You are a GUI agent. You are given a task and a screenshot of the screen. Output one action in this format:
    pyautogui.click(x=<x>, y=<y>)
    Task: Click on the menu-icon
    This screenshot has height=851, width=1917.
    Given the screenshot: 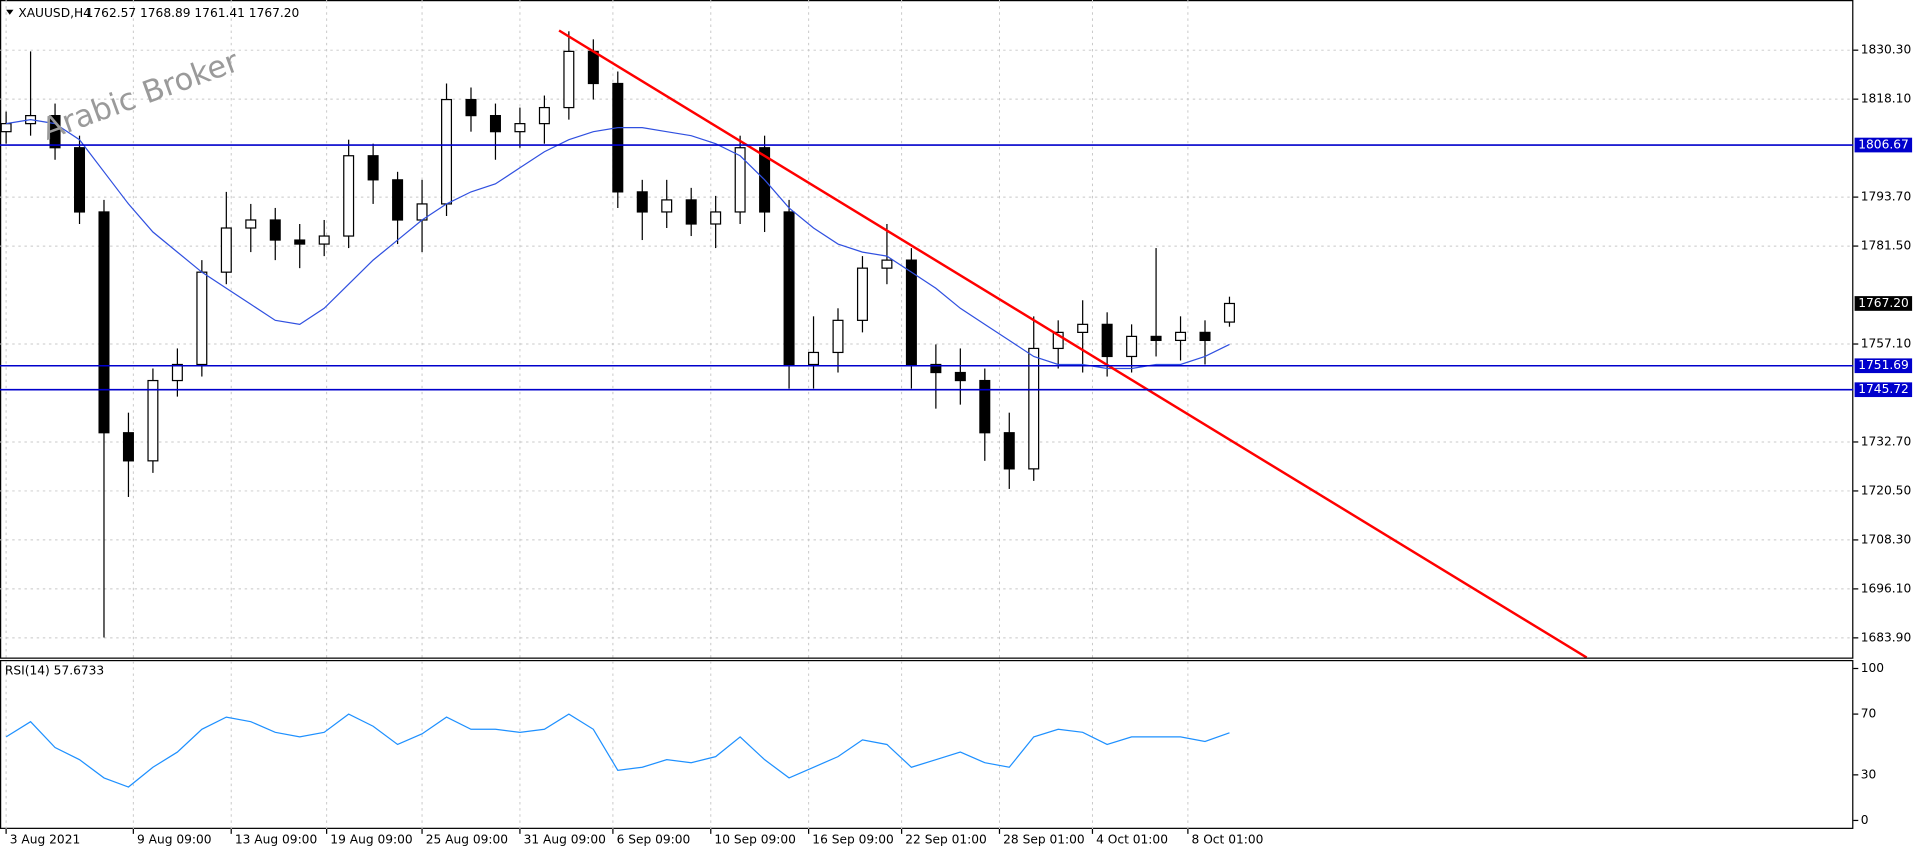 What is the action you would take?
    pyautogui.click(x=10, y=12)
    